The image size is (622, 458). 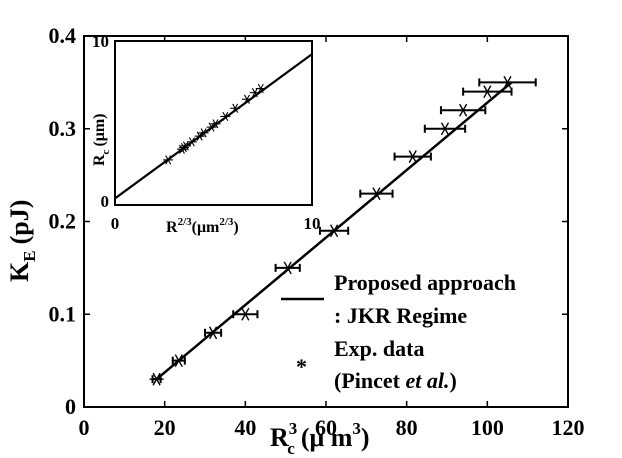 I want to click on inset-y-axis-label: Rc(μm), so click(x=101, y=139).